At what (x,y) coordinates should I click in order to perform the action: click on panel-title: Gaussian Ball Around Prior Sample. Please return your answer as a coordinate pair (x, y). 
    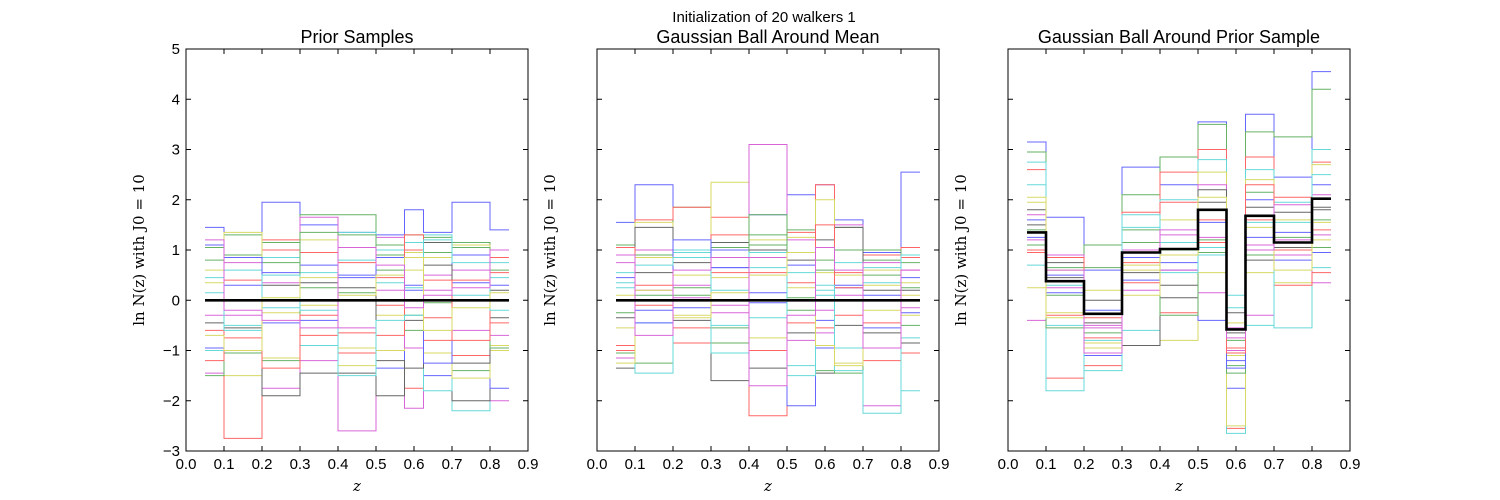
    Looking at the image, I should click on (1179, 37).